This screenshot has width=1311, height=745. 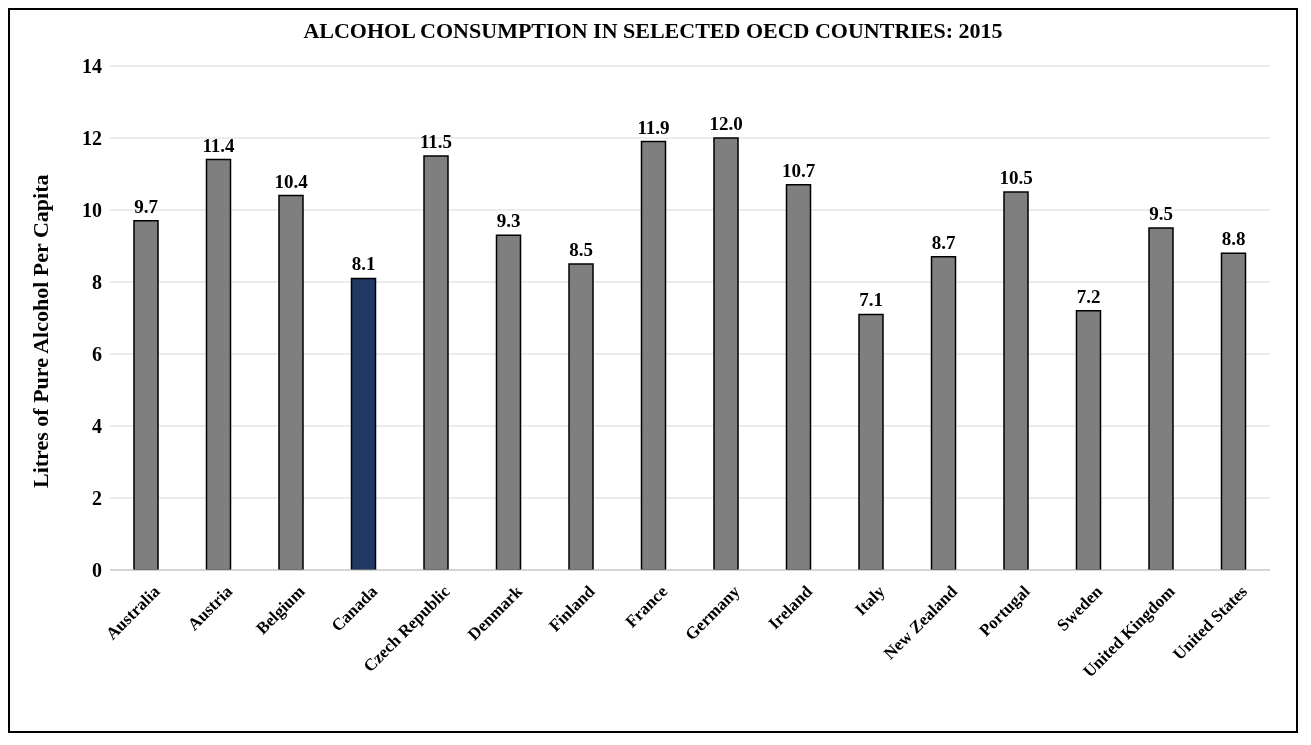 What do you see at coordinates (219, 145) in the screenshot?
I see `data-label: 11.4` at bounding box center [219, 145].